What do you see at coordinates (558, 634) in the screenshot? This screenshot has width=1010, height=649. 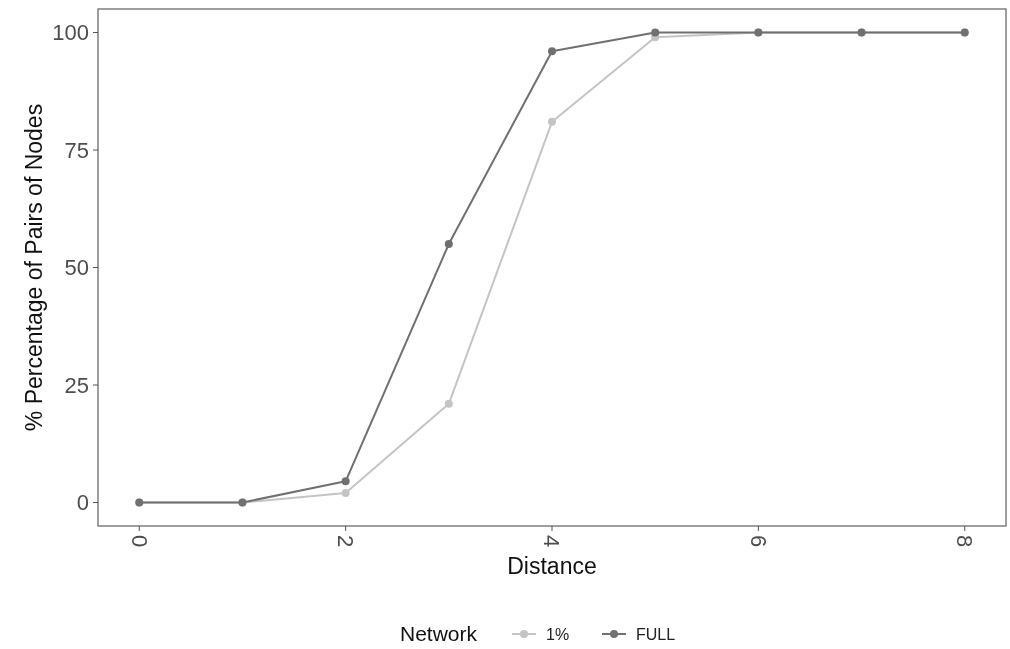 I see `legend-label: 1%` at bounding box center [558, 634].